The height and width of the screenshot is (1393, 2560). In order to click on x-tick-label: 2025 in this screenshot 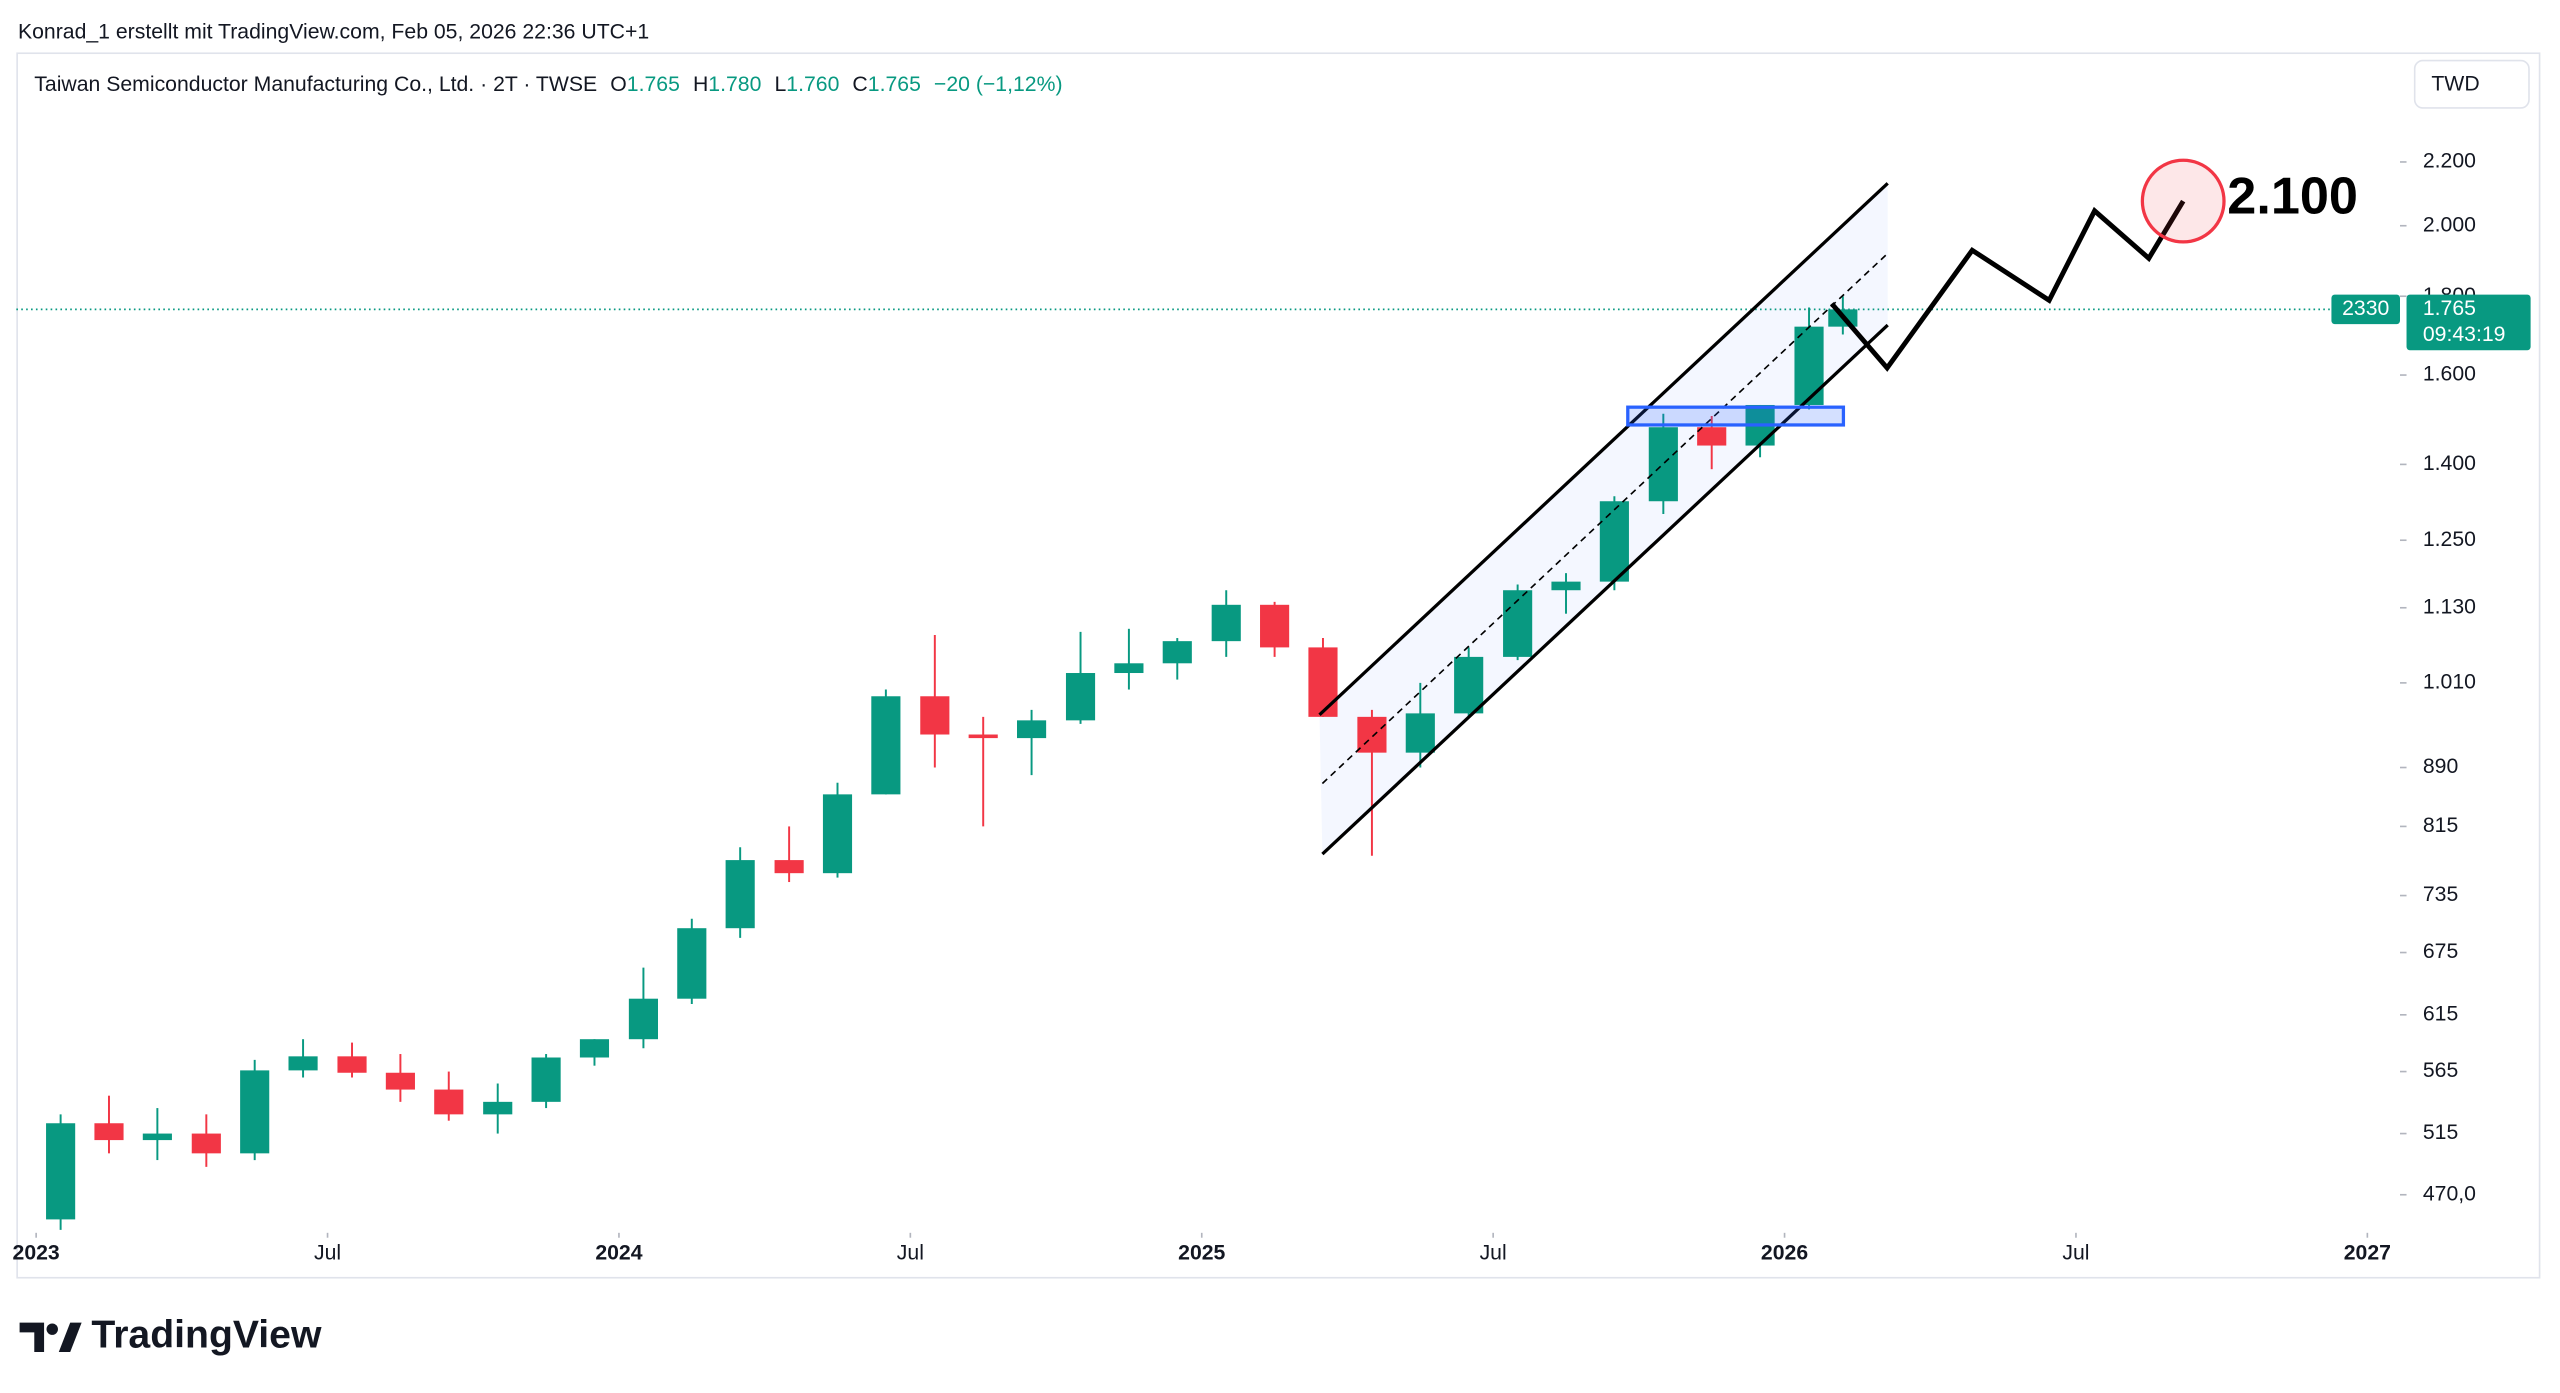, I will do `click(1201, 1253)`.